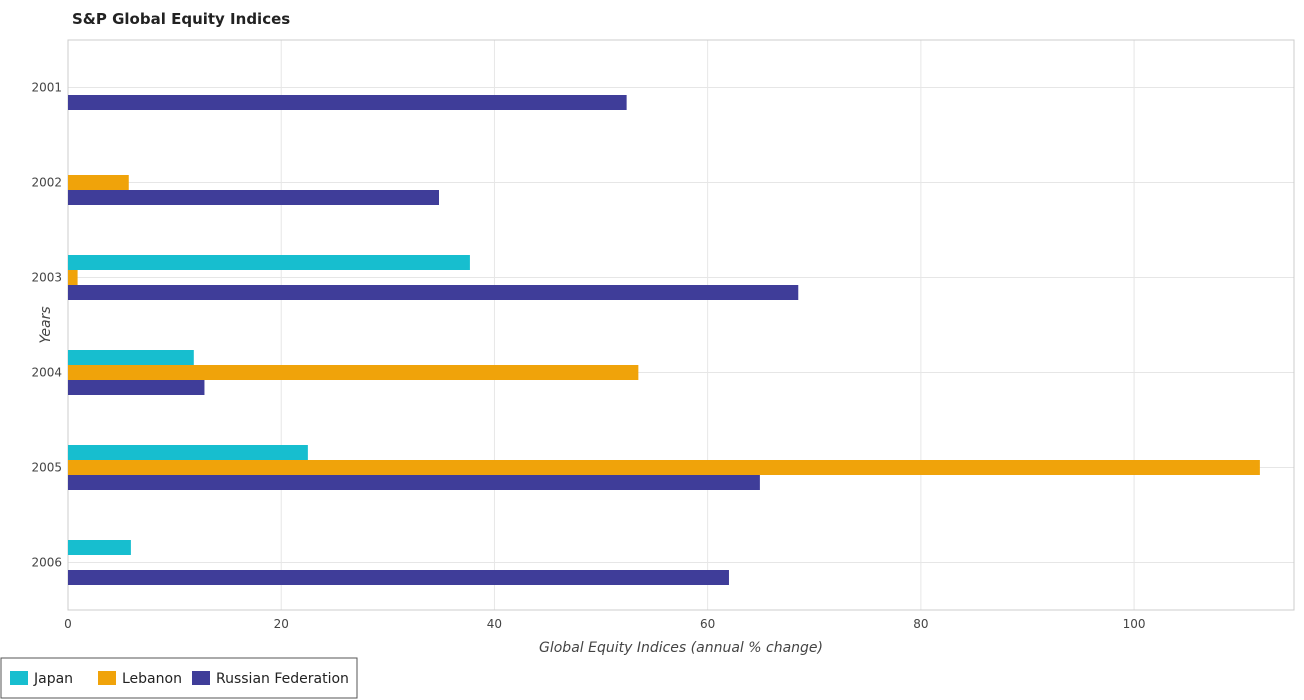 This screenshot has width=1304, height=700. What do you see at coordinates (46, 88) in the screenshot?
I see `y-tick-label: 2001` at bounding box center [46, 88].